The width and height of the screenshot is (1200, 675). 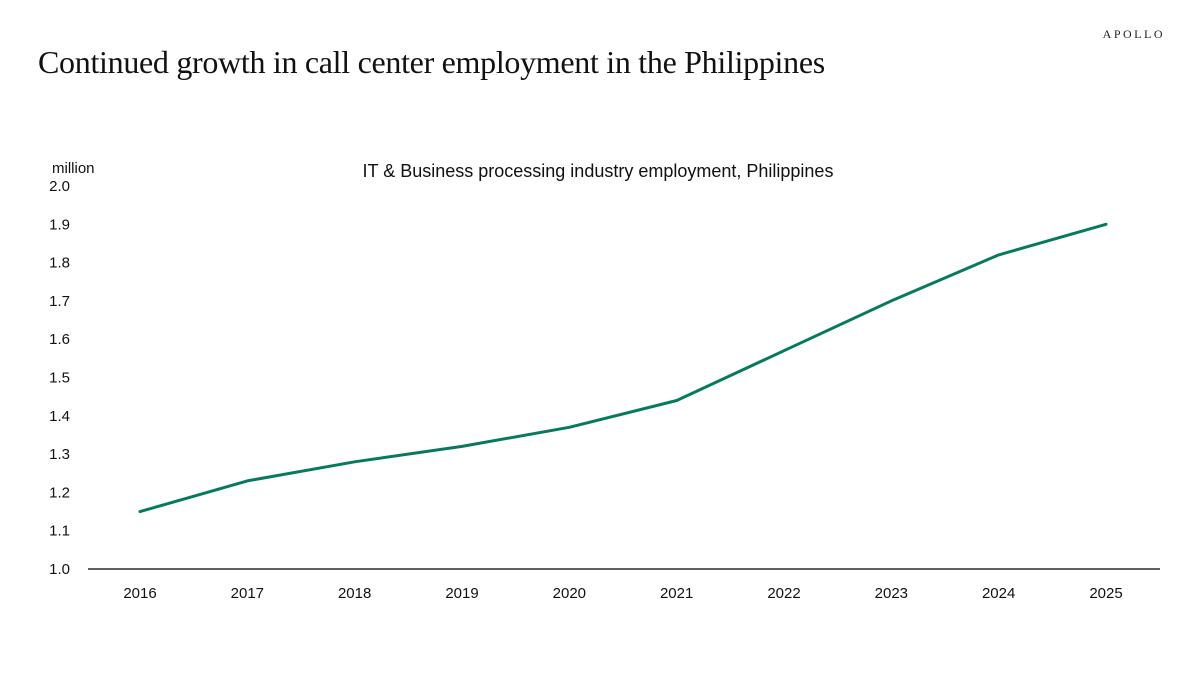 What do you see at coordinates (59, 531) in the screenshot?
I see `y-tick-label: 1.1` at bounding box center [59, 531].